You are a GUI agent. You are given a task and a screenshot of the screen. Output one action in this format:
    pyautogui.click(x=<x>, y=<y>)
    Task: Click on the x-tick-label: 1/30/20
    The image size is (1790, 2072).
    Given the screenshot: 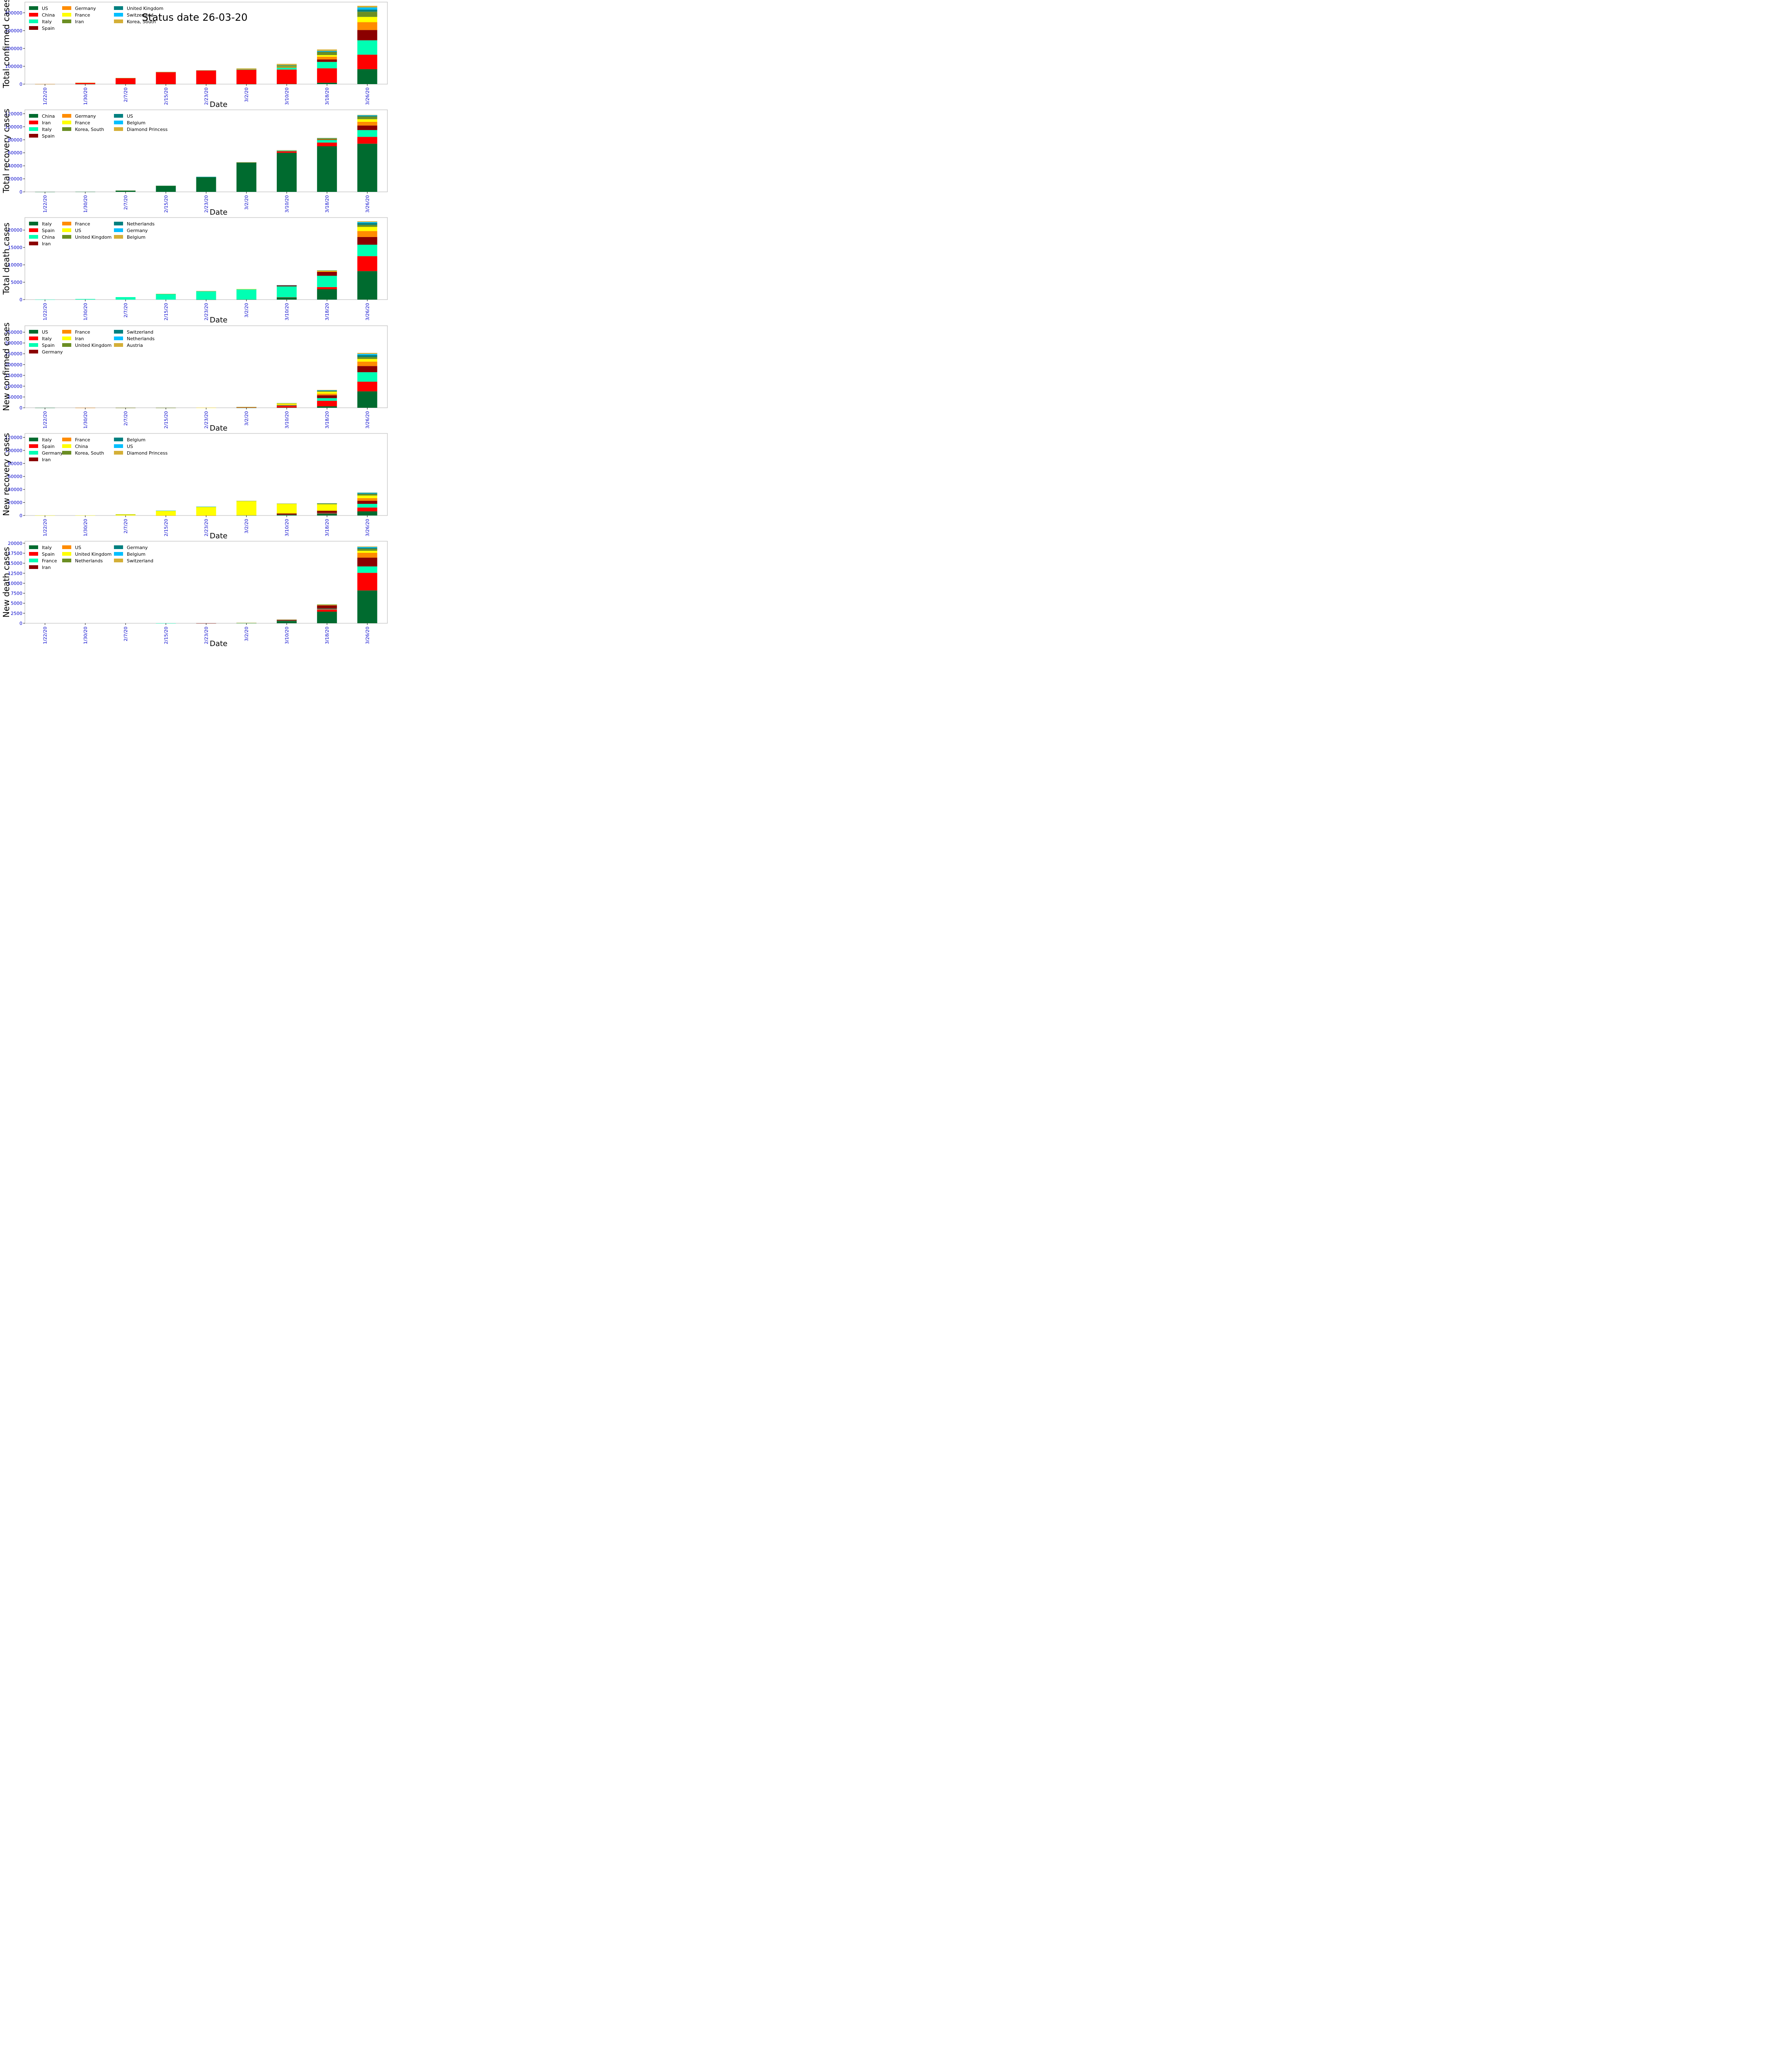 What is the action you would take?
    pyautogui.click(x=85, y=419)
    